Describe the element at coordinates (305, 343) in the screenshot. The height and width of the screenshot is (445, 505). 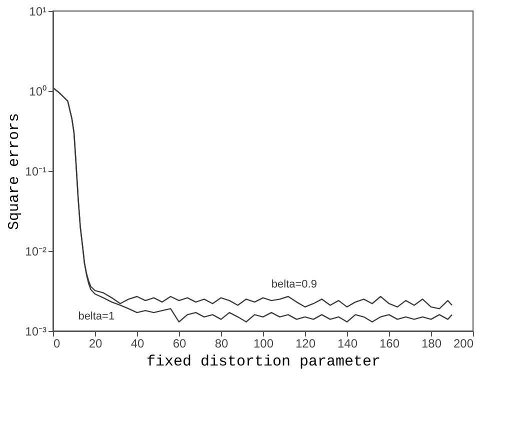
I see `x-tick-label: 120` at that location.